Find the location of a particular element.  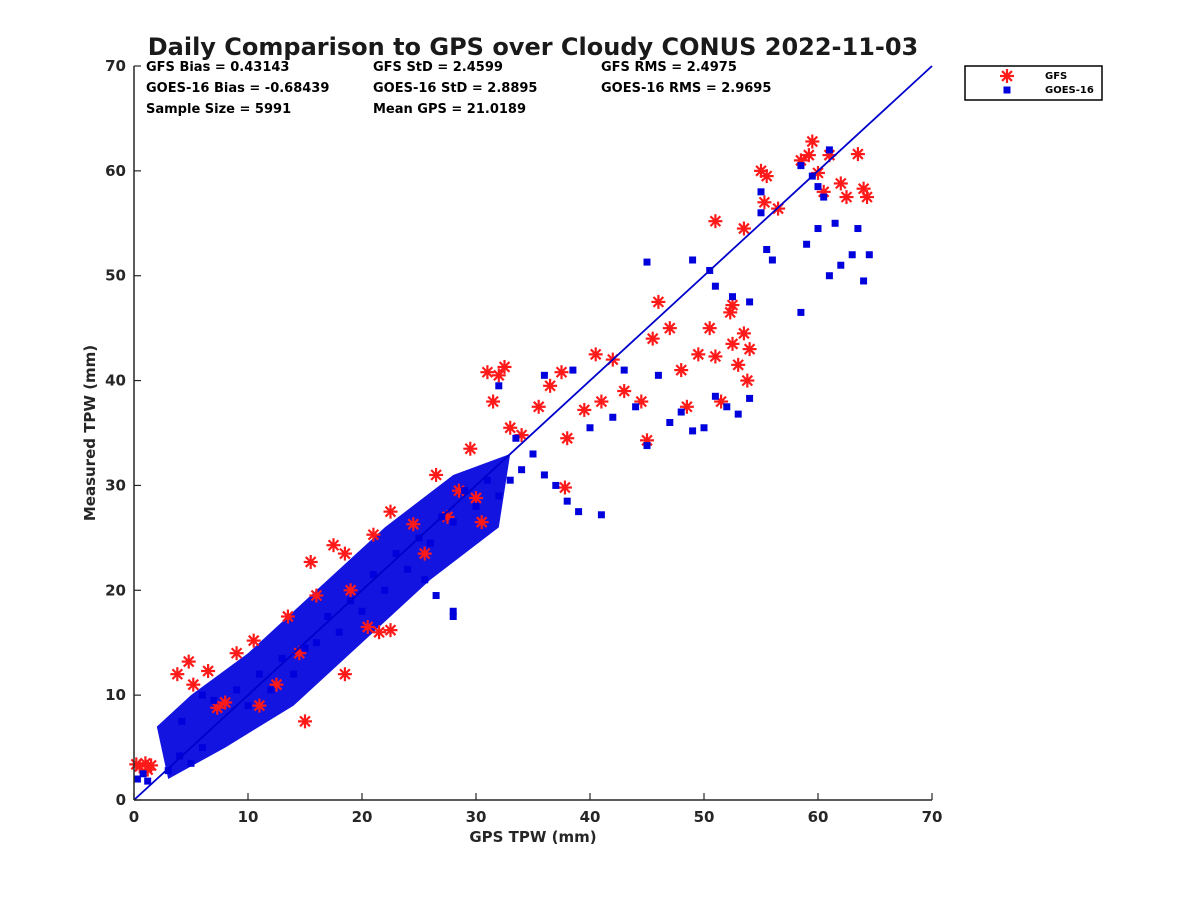

y-tick-label: 30 is located at coordinates (115, 485).